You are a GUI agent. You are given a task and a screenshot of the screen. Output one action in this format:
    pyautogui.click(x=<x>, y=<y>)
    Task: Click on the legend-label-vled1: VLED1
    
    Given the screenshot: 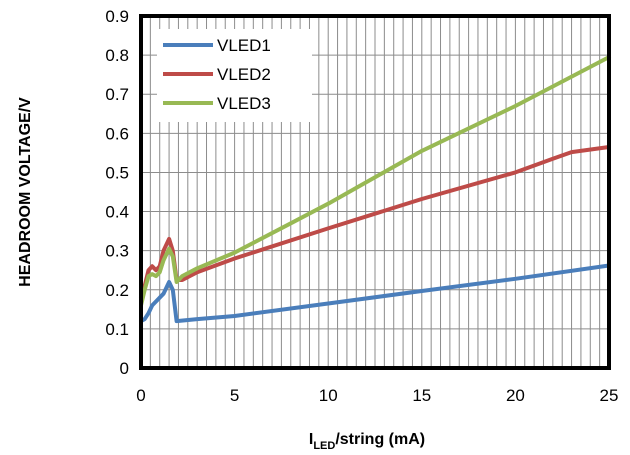 What is the action you would take?
    pyautogui.click(x=244, y=45)
    